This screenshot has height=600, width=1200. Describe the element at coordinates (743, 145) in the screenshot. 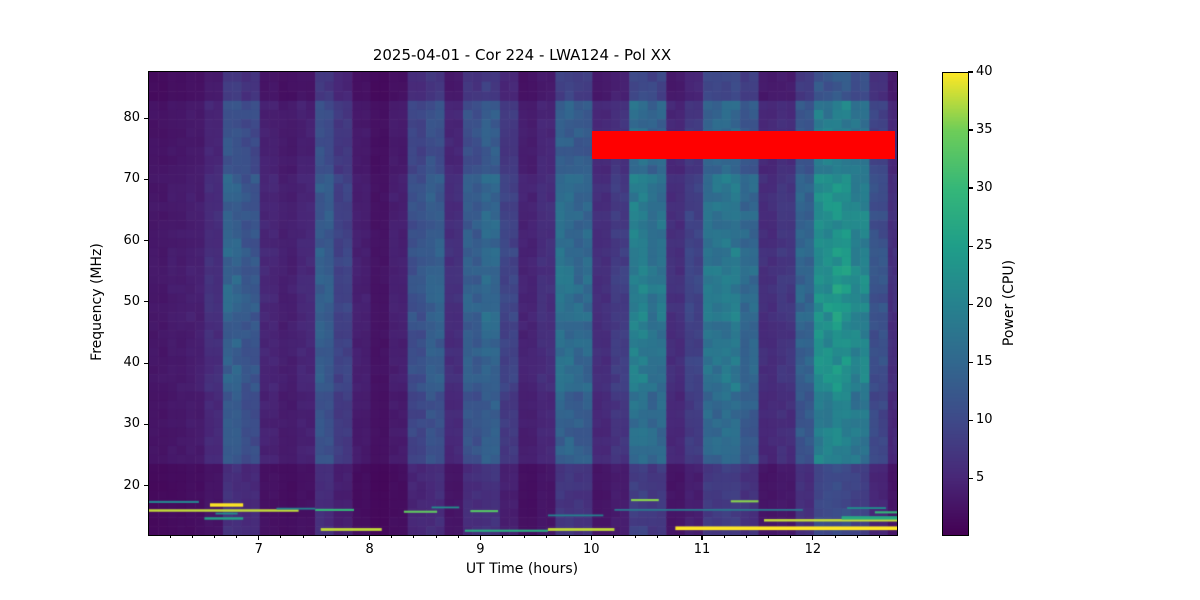

I see `masked-rfi-band` at that location.